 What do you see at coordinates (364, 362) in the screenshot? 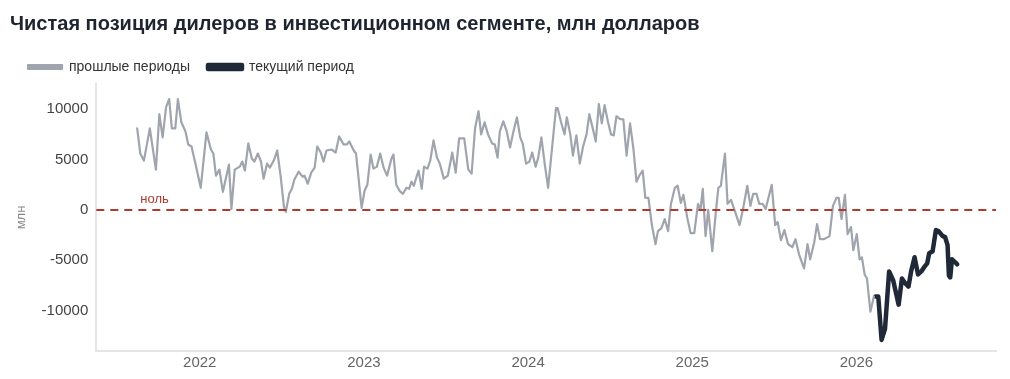
I see `x-tick-label: 2023` at bounding box center [364, 362].